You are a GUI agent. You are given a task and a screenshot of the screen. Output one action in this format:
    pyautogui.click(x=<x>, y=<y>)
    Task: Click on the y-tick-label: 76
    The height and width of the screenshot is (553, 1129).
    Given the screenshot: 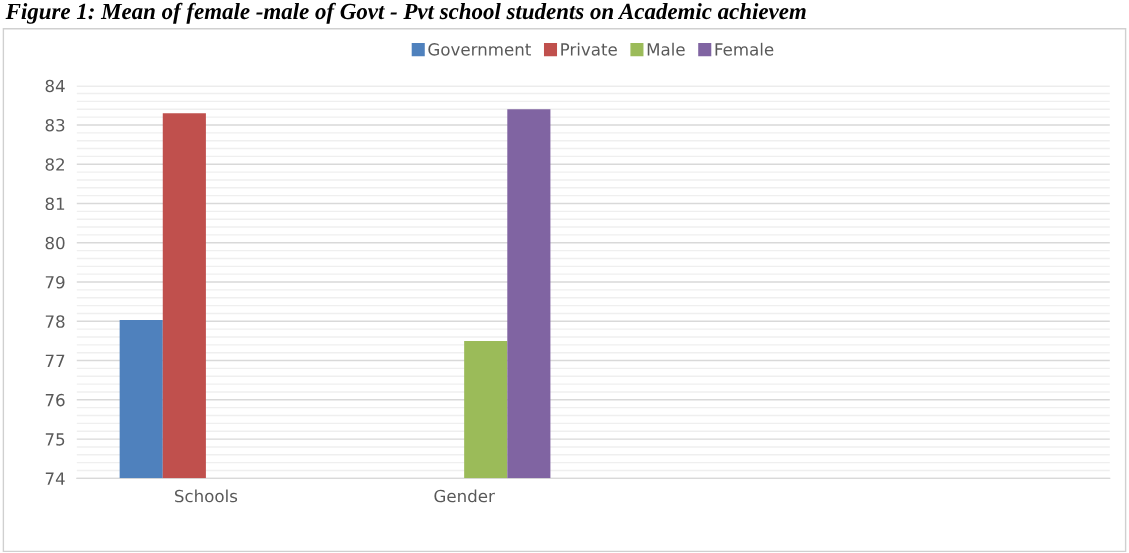 What is the action you would take?
    pyautogui.click(x=55, y=400)
    